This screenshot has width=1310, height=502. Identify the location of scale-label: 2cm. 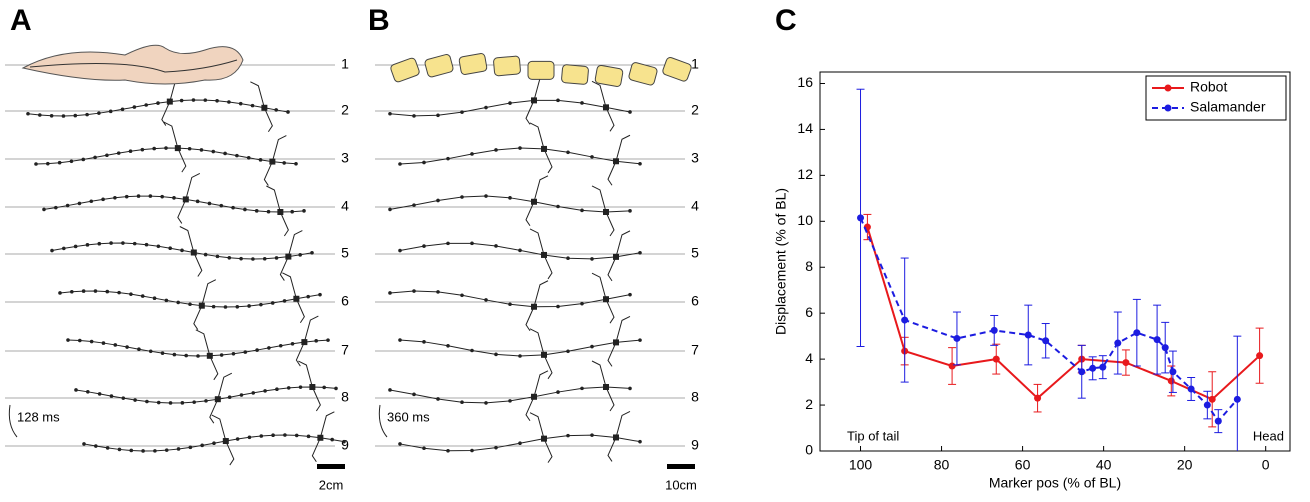
(331, 484).